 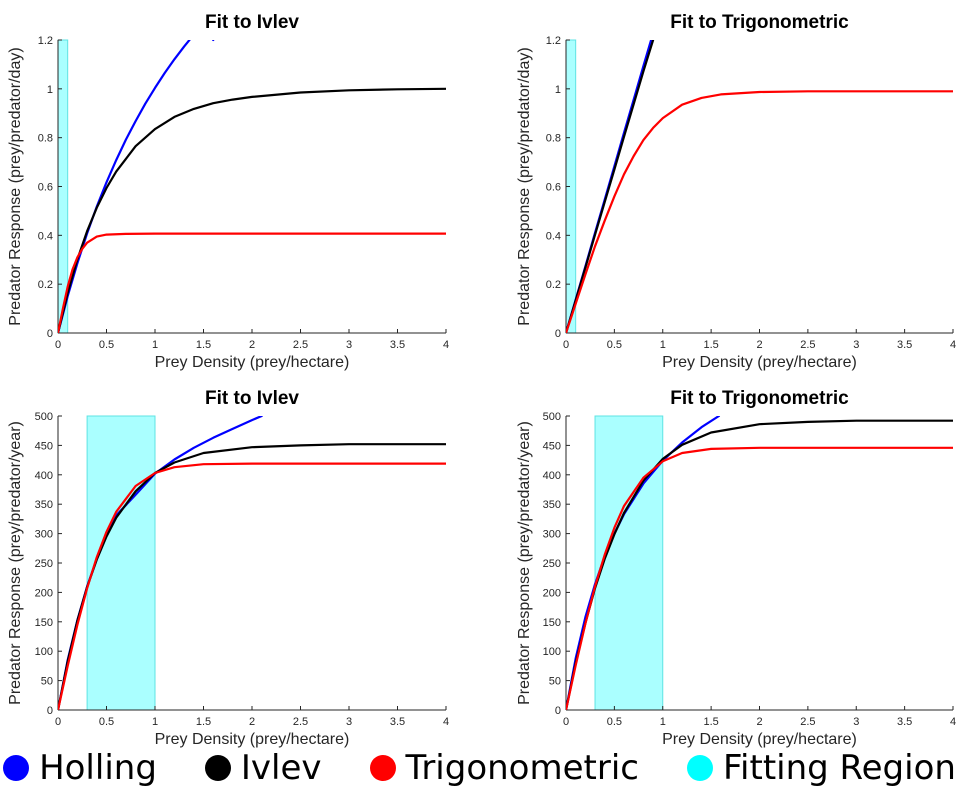 I want to click on legend-label-fitting-region: Fitting Region, so click(x=839, y=767).